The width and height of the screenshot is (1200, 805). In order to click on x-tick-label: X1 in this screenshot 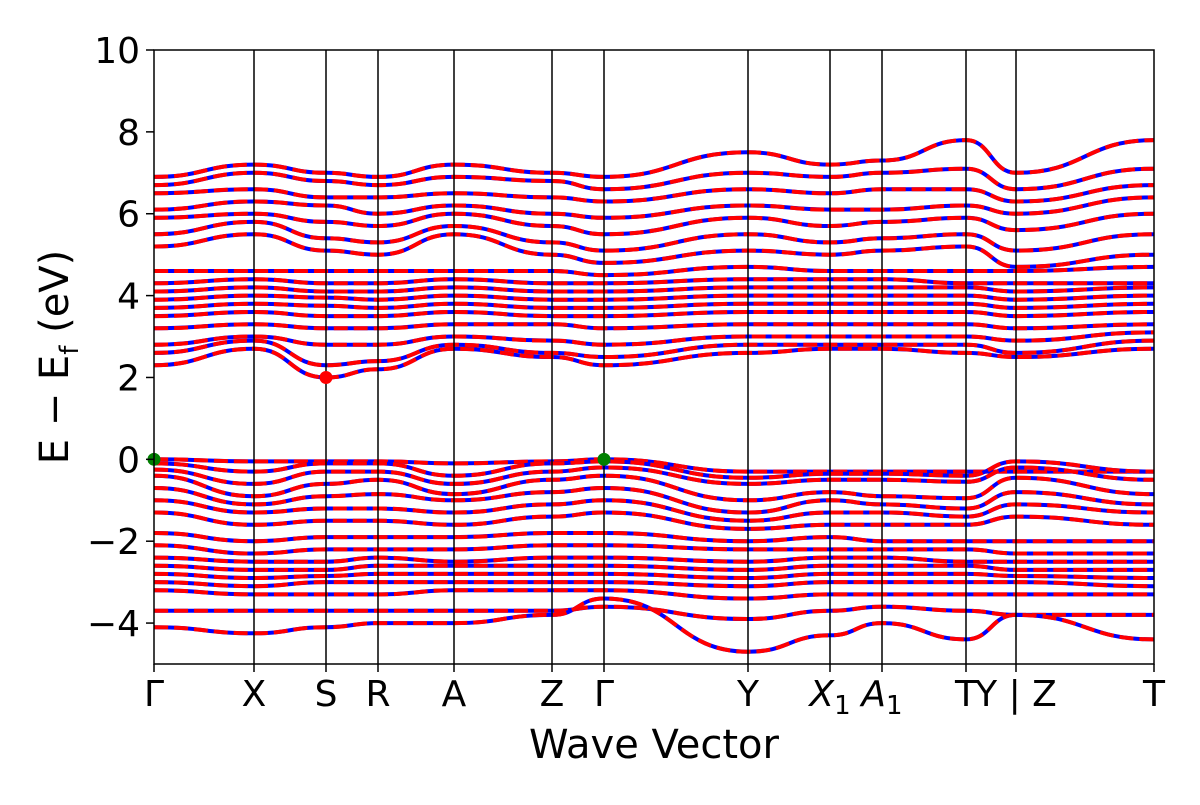, I will do `click(828, 697)`.